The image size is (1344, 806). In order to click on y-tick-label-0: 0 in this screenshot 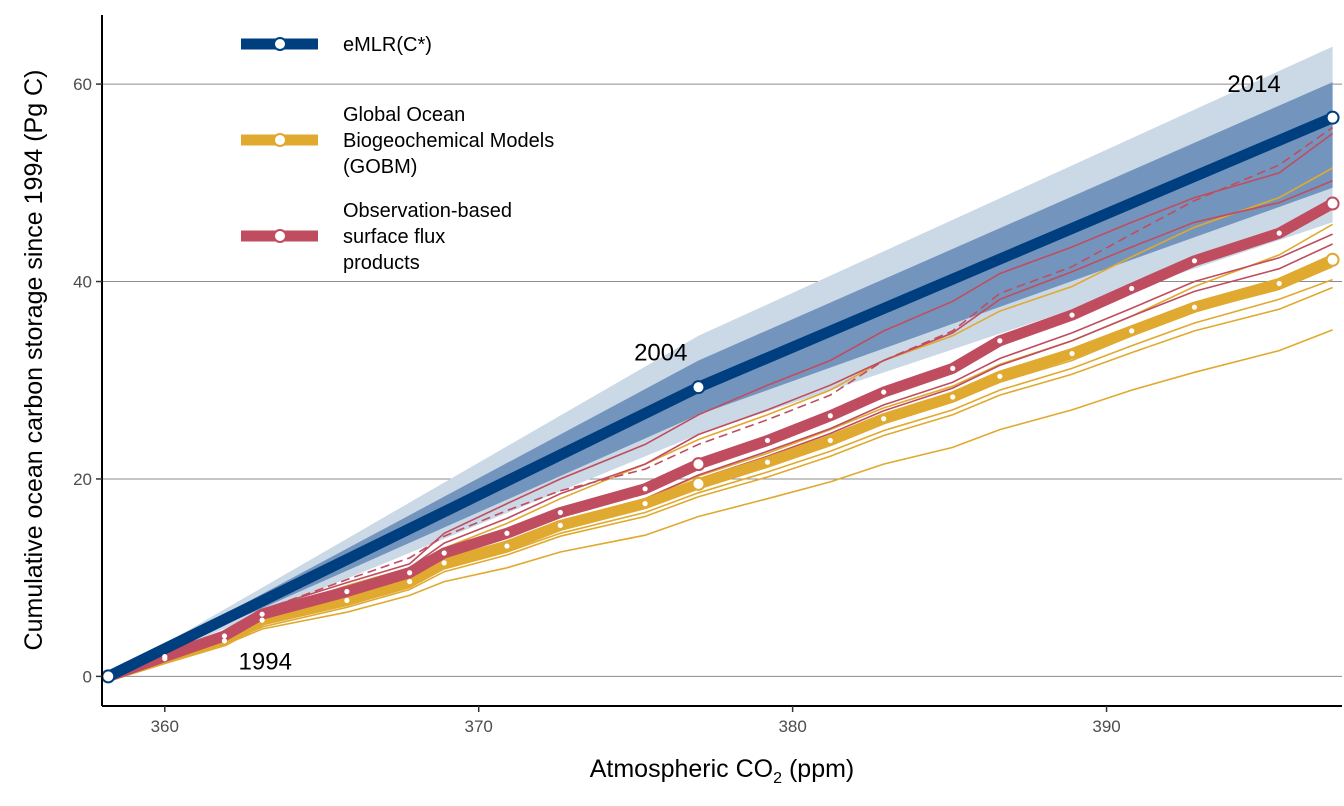, I will do `click(87, 676)`.